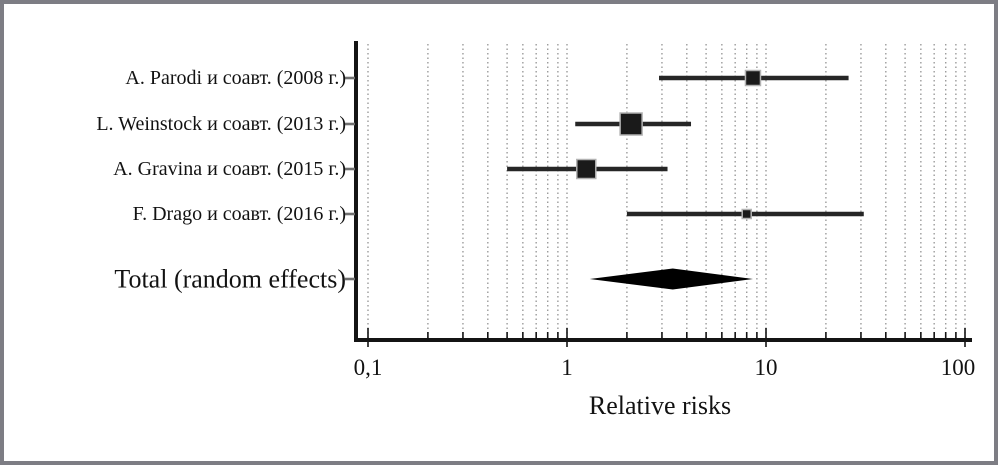 The width and height of the screenshot is (998, 465). I want to click on total-diamond, so click(671, 279).